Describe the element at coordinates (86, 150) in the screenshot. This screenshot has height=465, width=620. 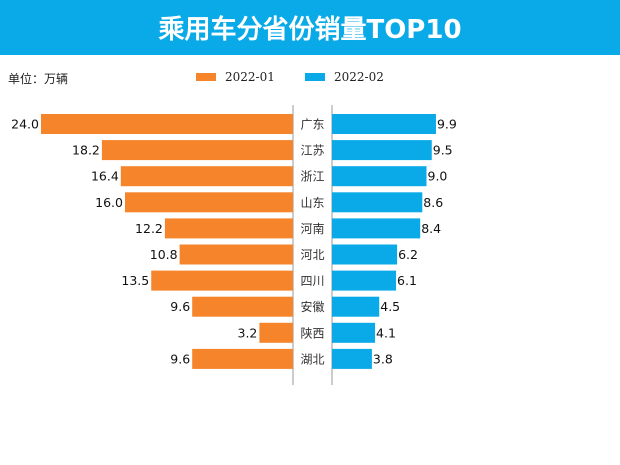
I see `data-label-2022-01: 18.2` at that location.